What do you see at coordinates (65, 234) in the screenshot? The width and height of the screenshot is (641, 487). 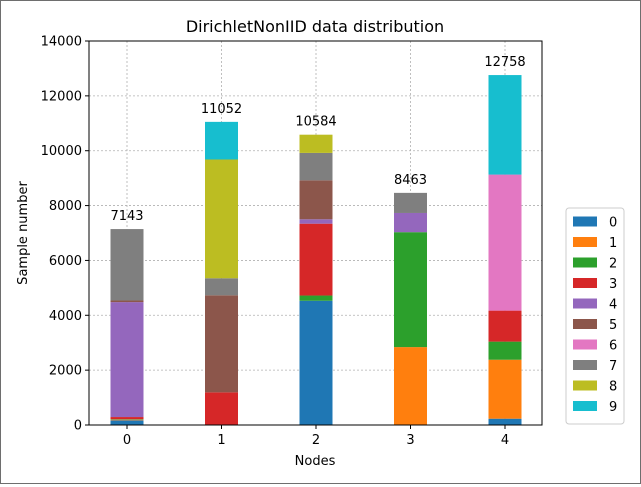 I see `y-axis: 0 2000 4000 6000 8000 10000 12000 14000` at bounding box center [65, 234].